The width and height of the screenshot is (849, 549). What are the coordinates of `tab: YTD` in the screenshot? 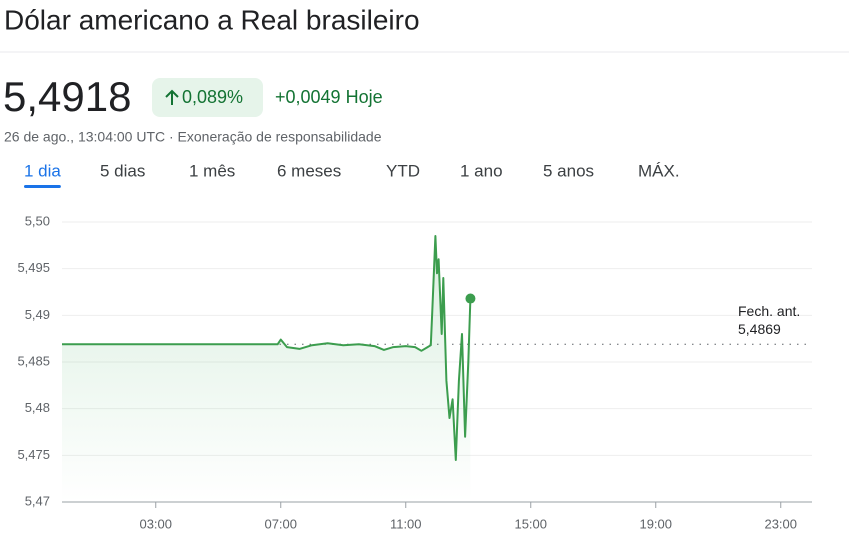 It's located at (403, 170).